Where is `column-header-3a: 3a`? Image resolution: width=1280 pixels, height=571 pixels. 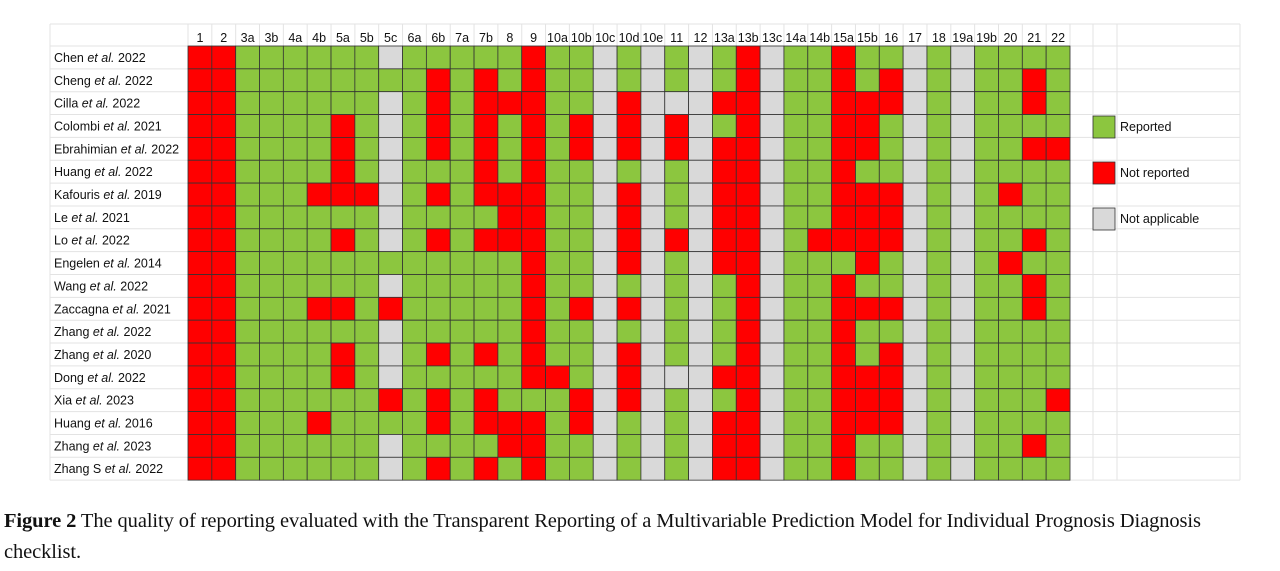 column-header-3a: 3a is located at coordinates (248, 38).